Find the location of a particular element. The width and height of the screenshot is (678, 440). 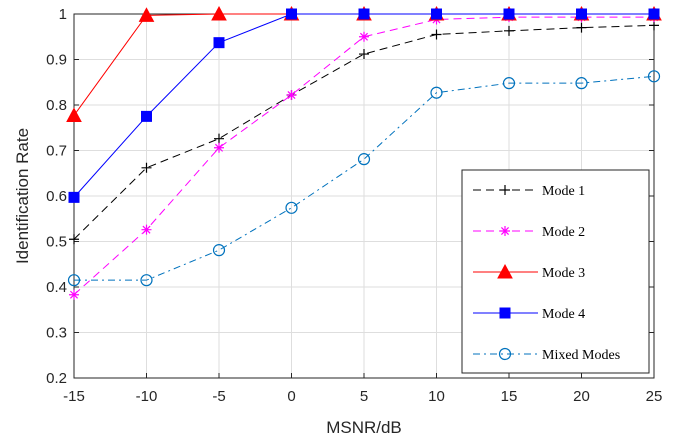

x-tick-label: 15 is located at coordinates (509, 396).